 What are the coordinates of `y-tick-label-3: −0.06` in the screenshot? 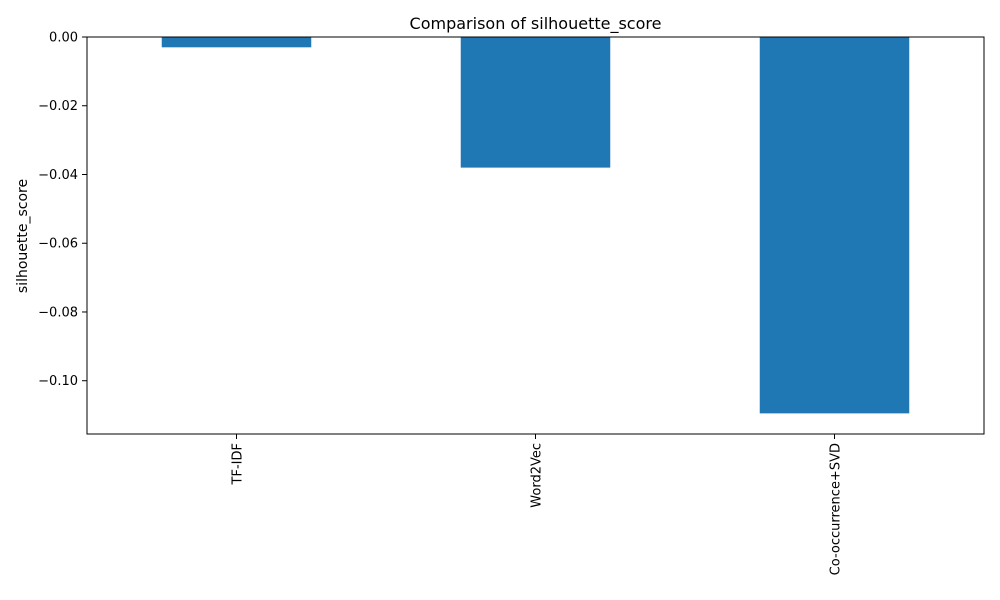 It's located at (58, 244).